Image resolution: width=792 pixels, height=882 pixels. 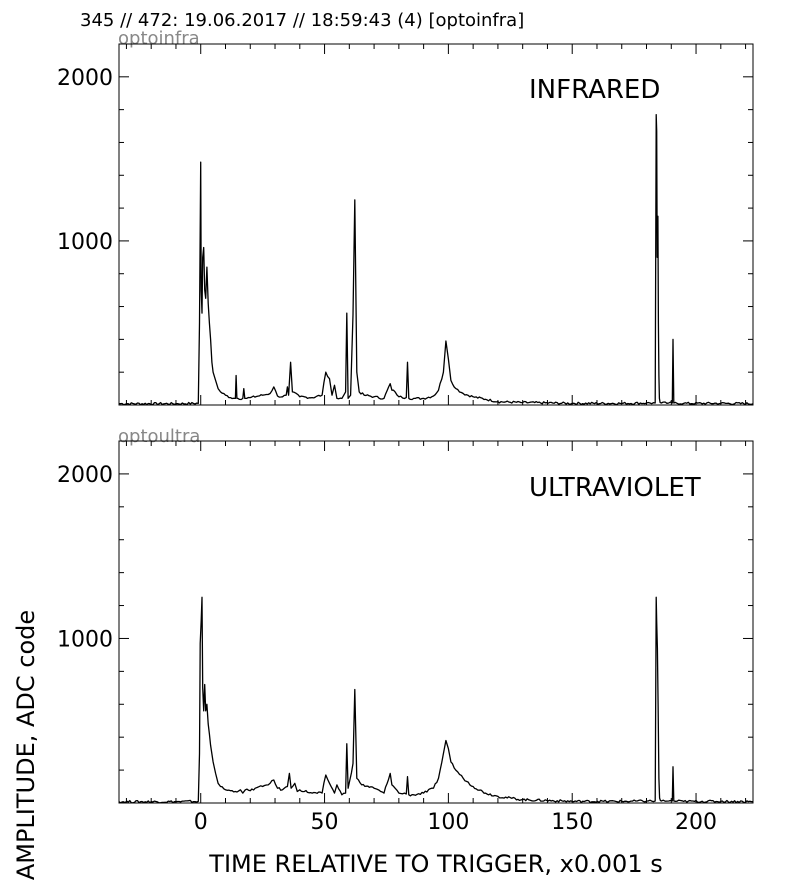 I want to click on x-tick-label: 100, so click(x=448, y=822).